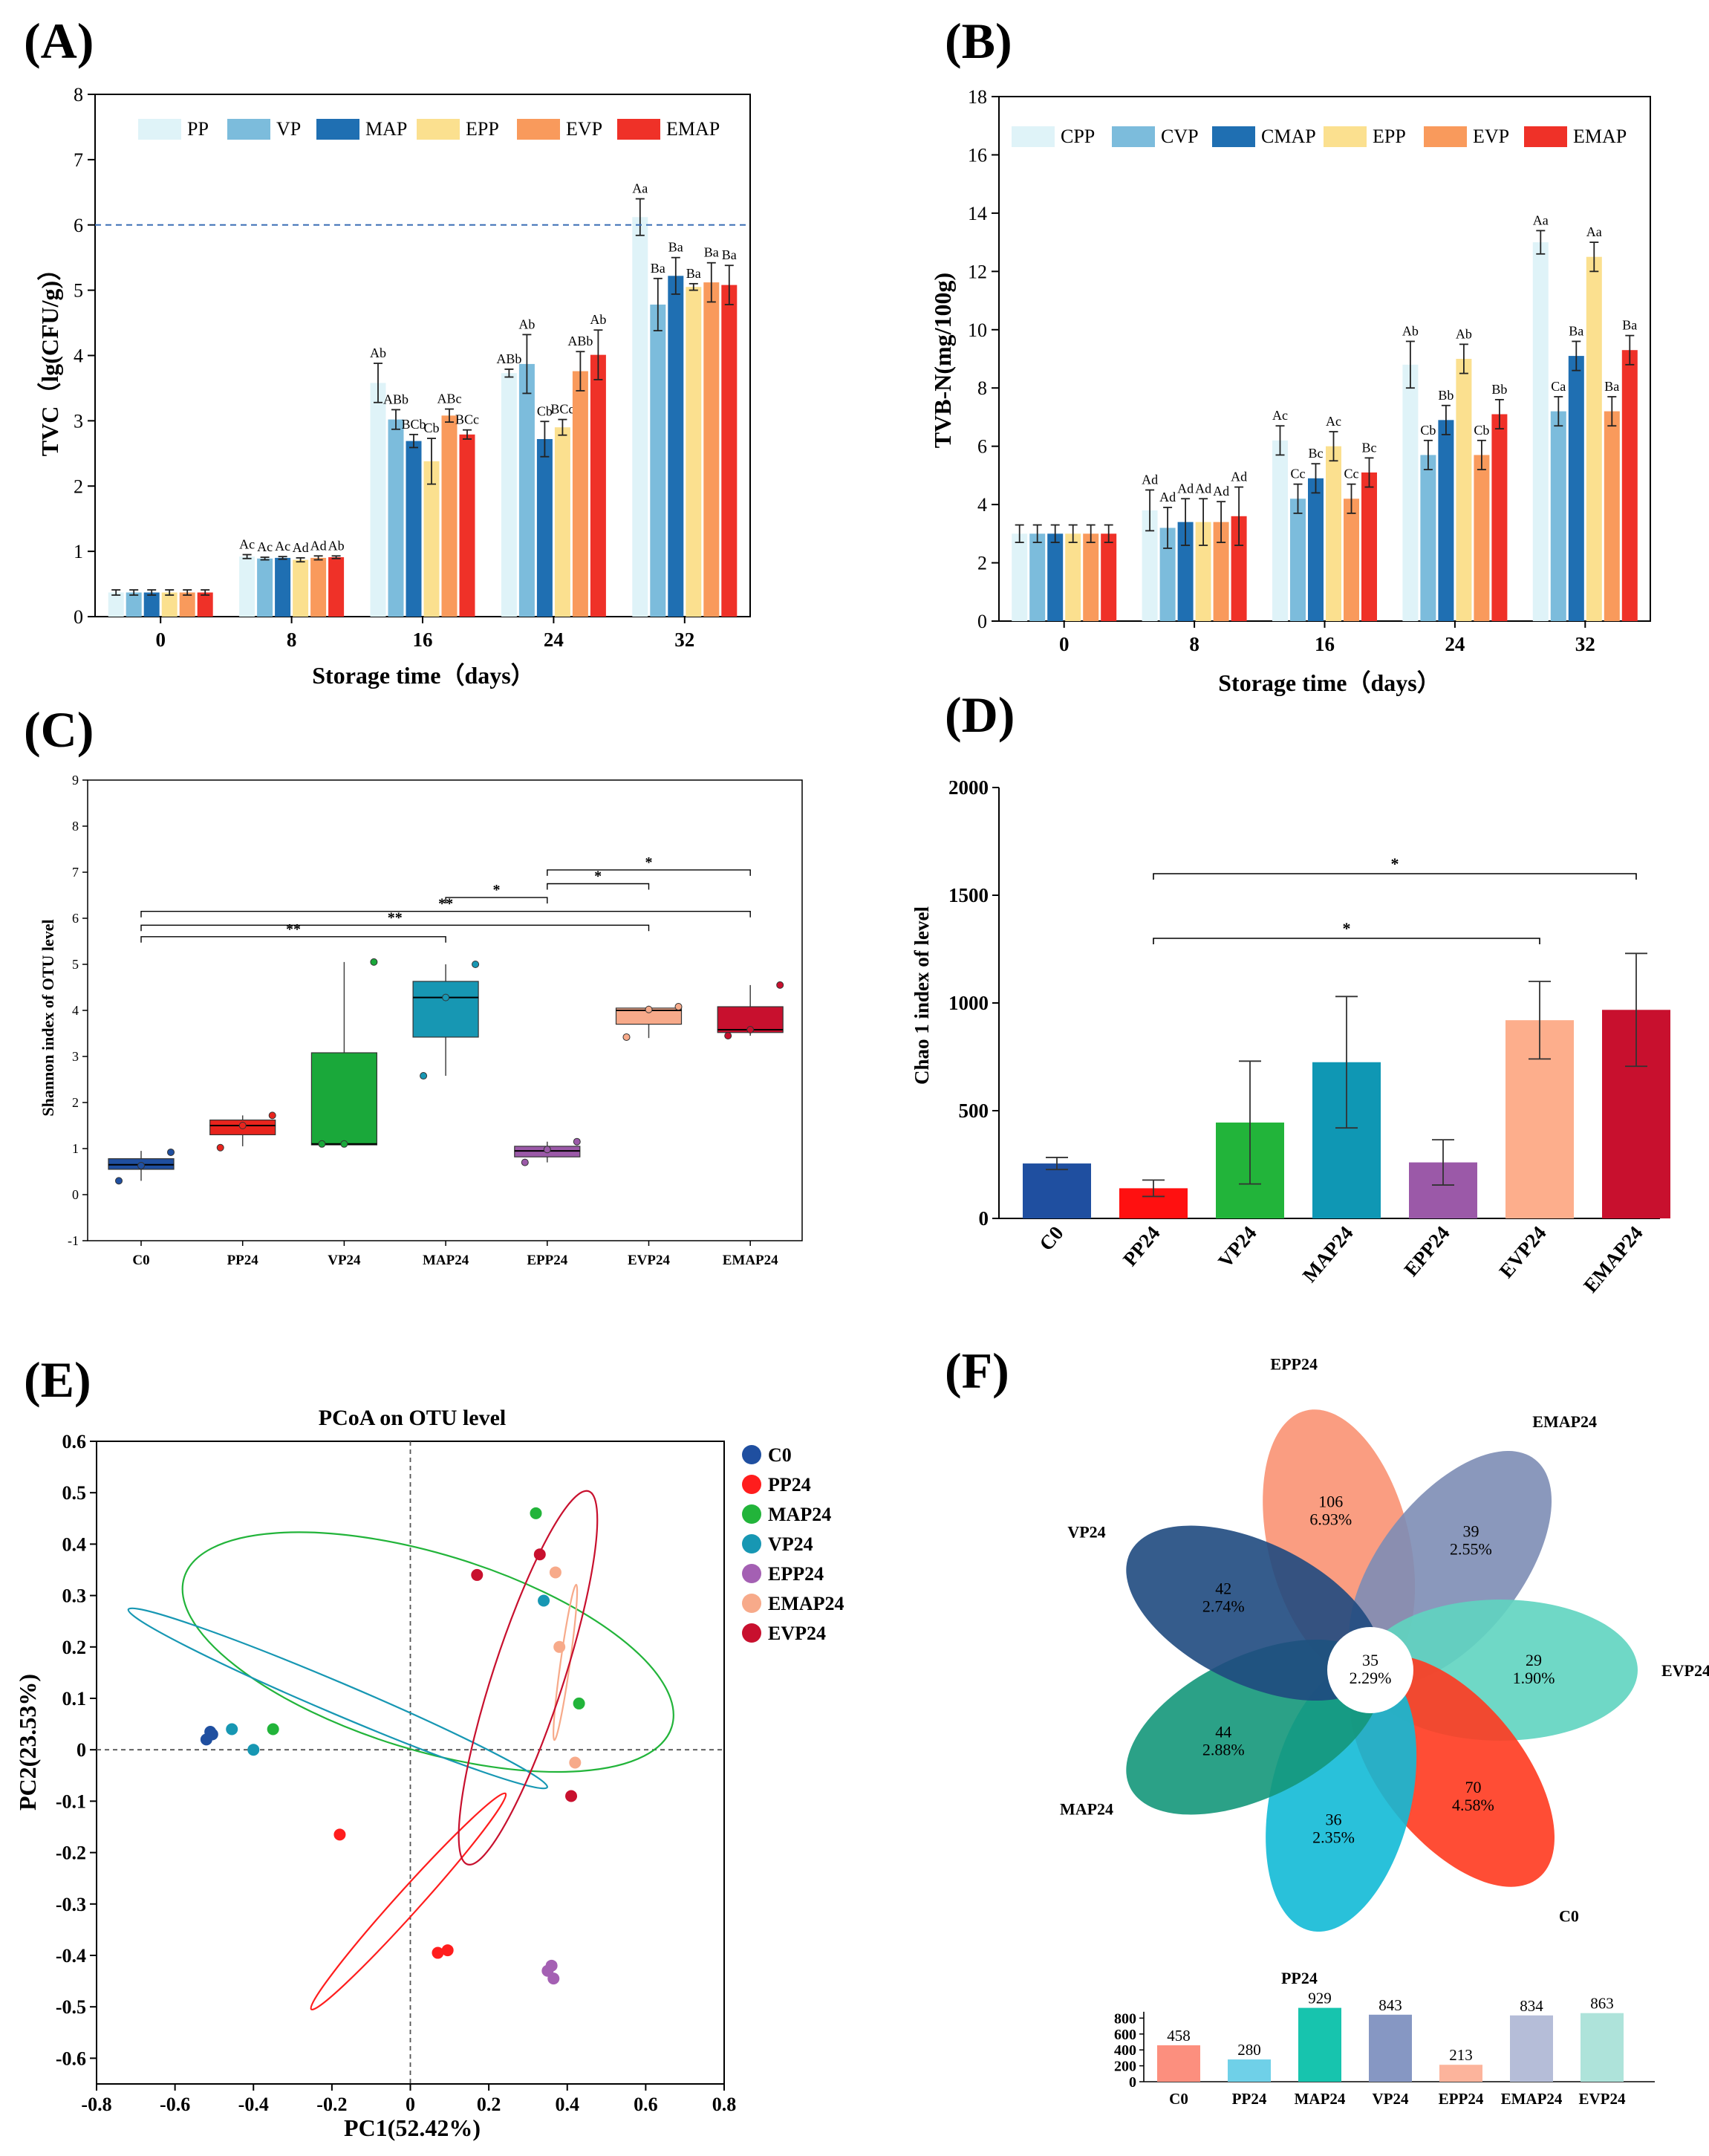  I want to click on significance-letter: Cb, so click(1428, 431).